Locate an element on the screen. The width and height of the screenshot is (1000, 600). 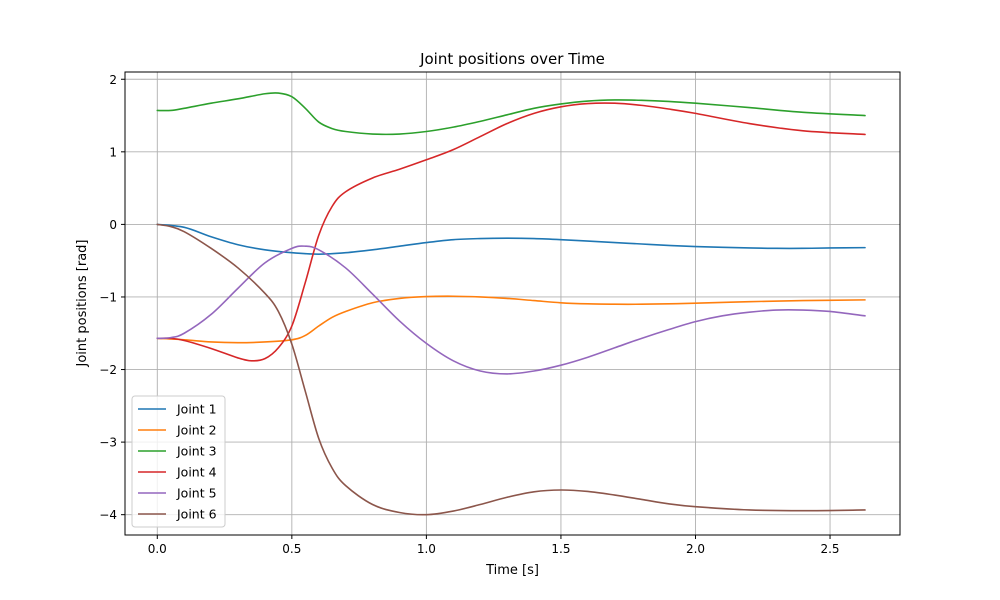
legend-box is located at coordinates (178, 461).